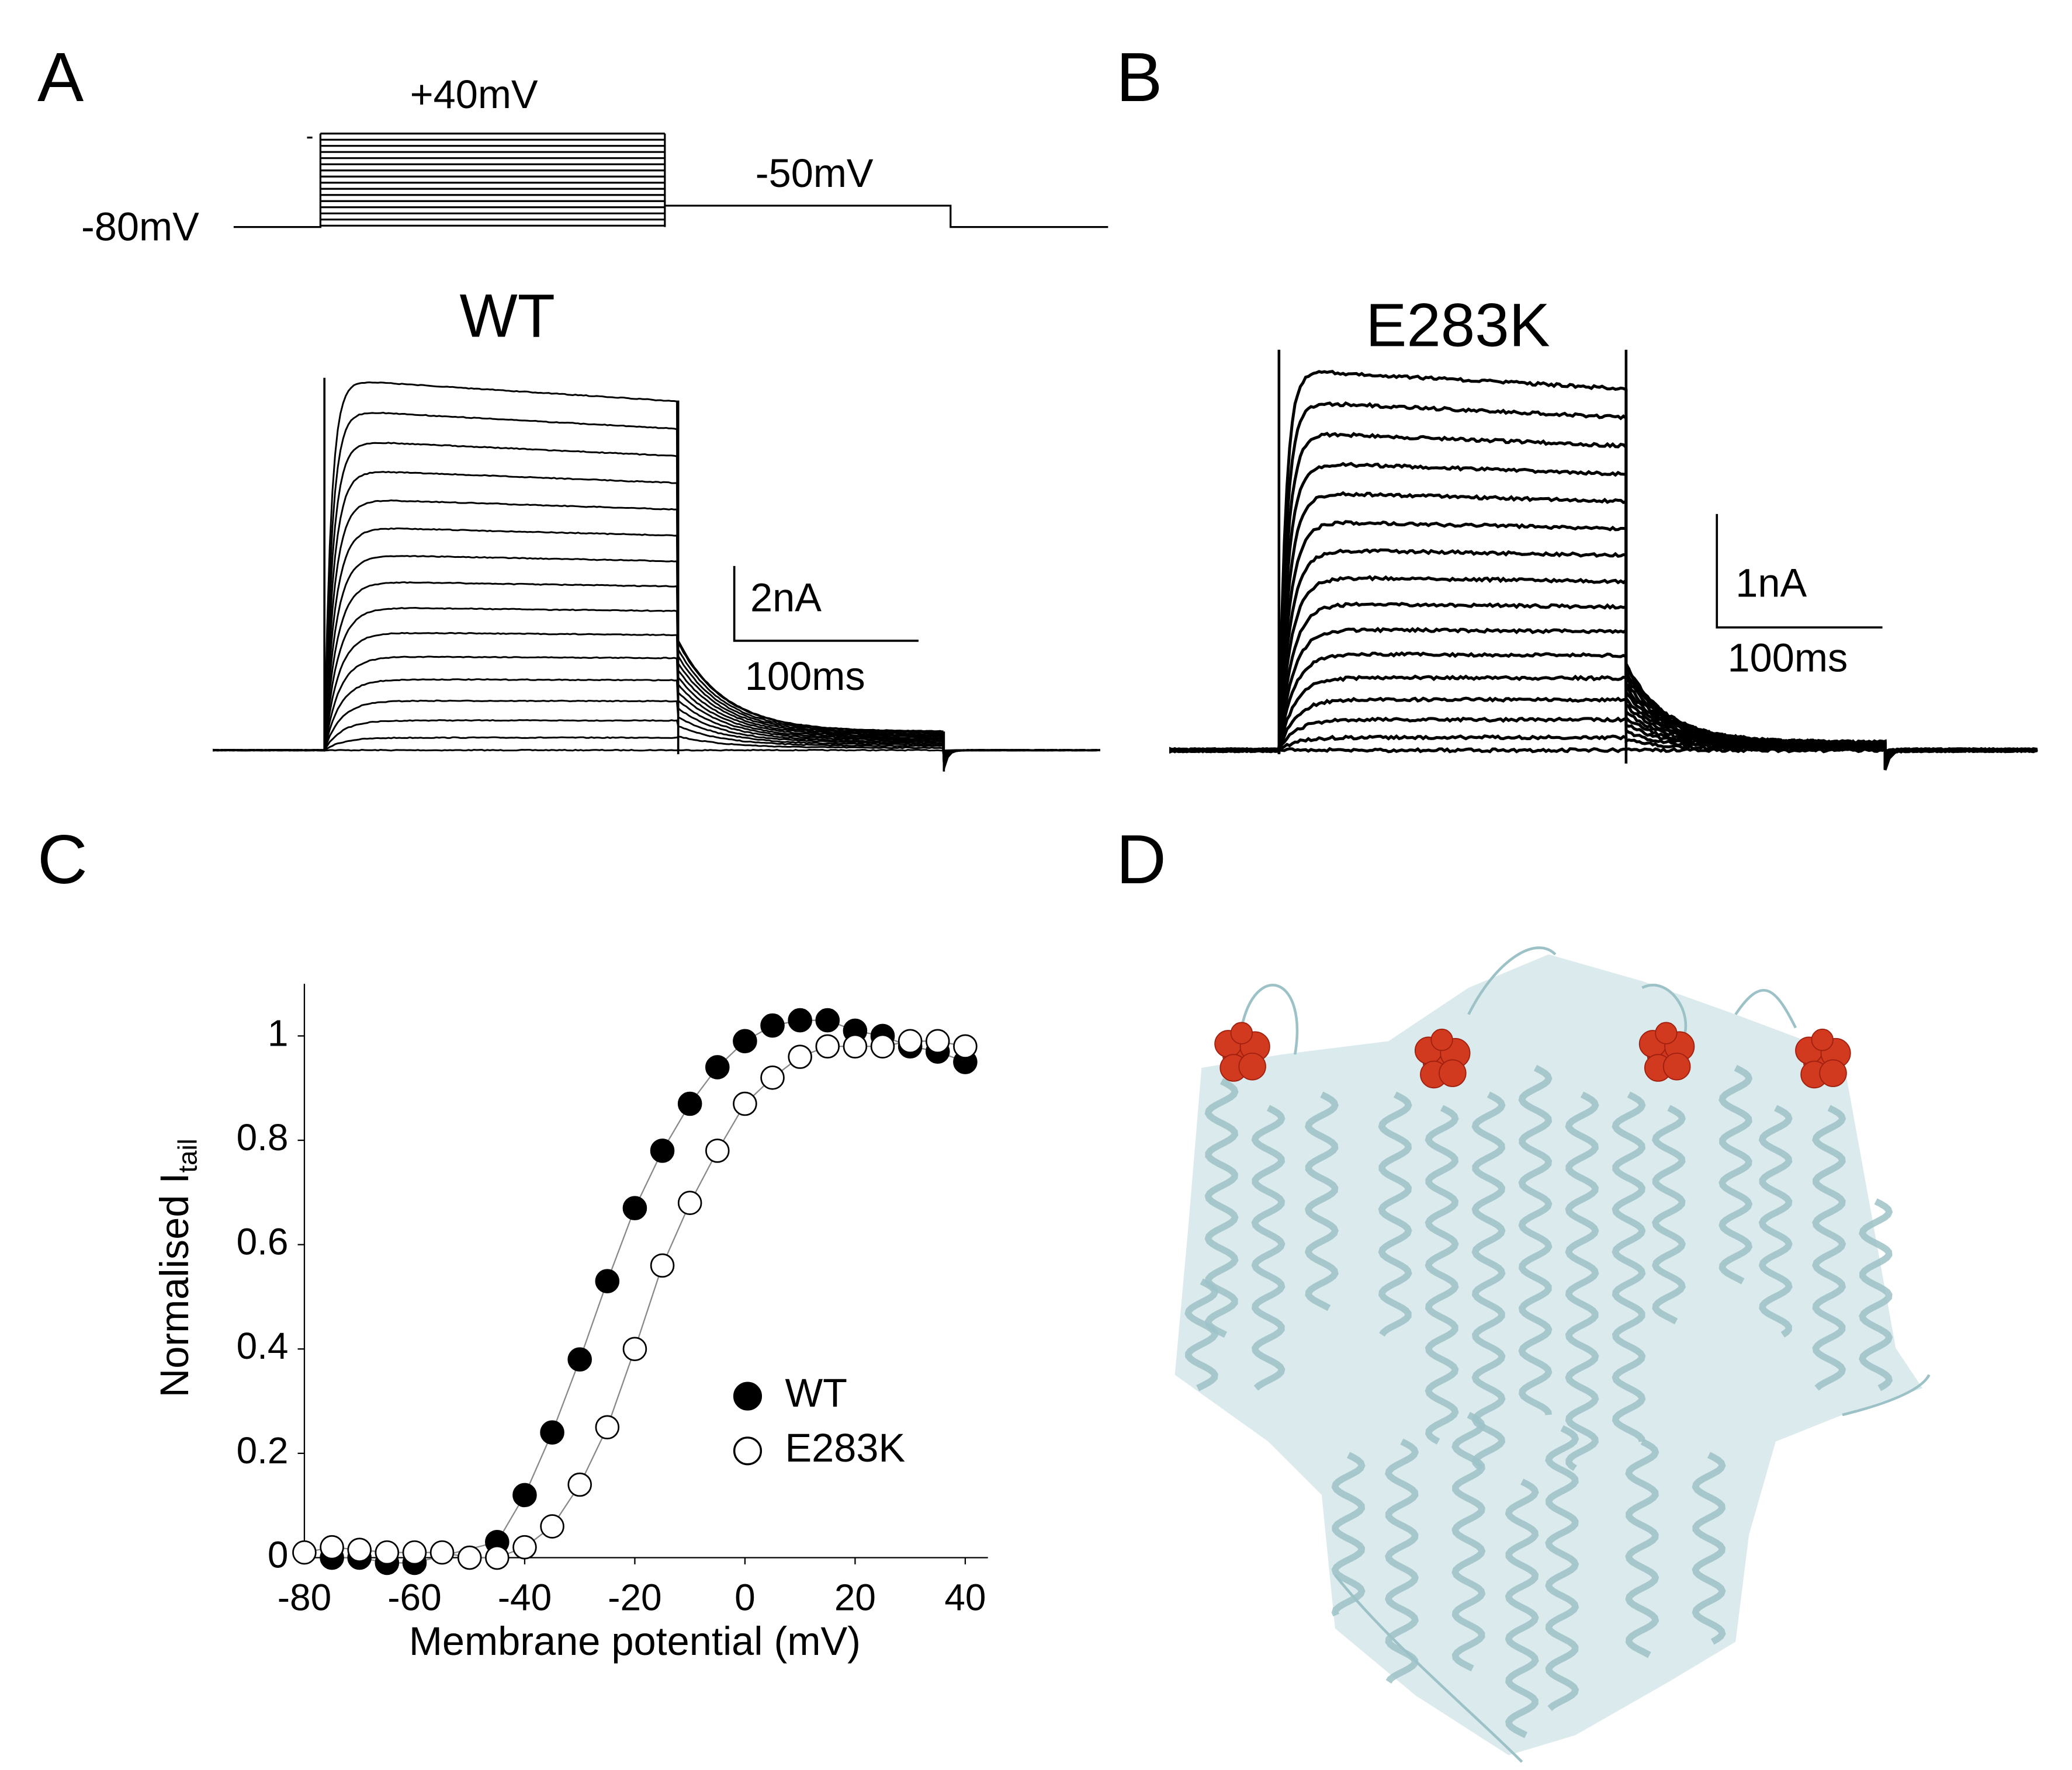 The height and width of the screenshot is (1770, 2072). I want to click on x-tick-label: 40, so click(965, 1598).